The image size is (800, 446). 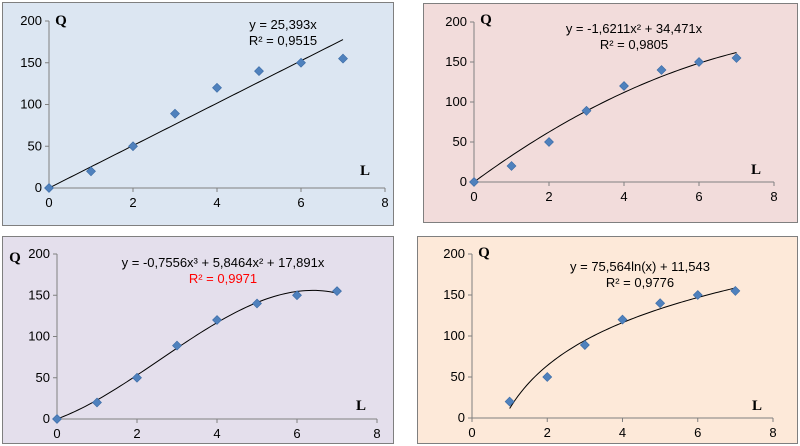 I want to click on r-squared-label: R² = 0,9805, so click(x=634, y=44).